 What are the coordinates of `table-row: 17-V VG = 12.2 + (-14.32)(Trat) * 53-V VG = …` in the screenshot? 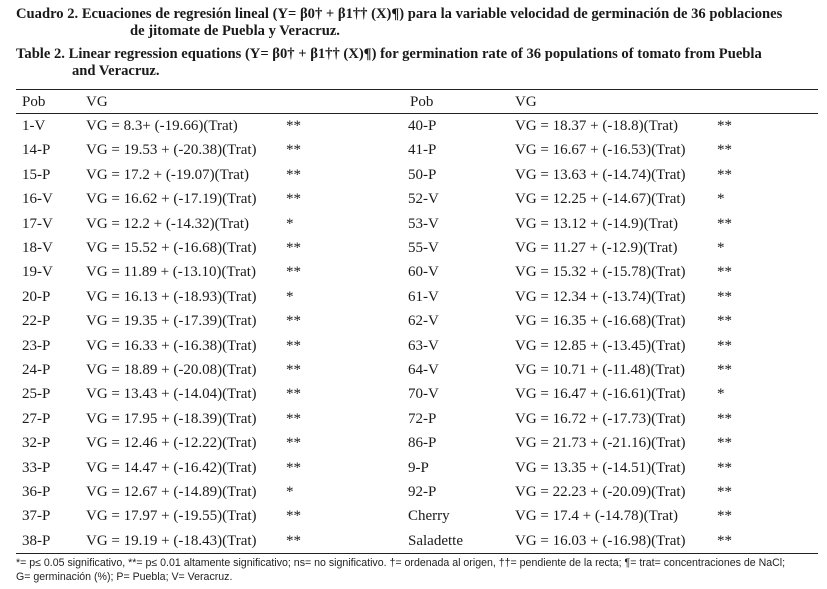 It's located at (413, 224).